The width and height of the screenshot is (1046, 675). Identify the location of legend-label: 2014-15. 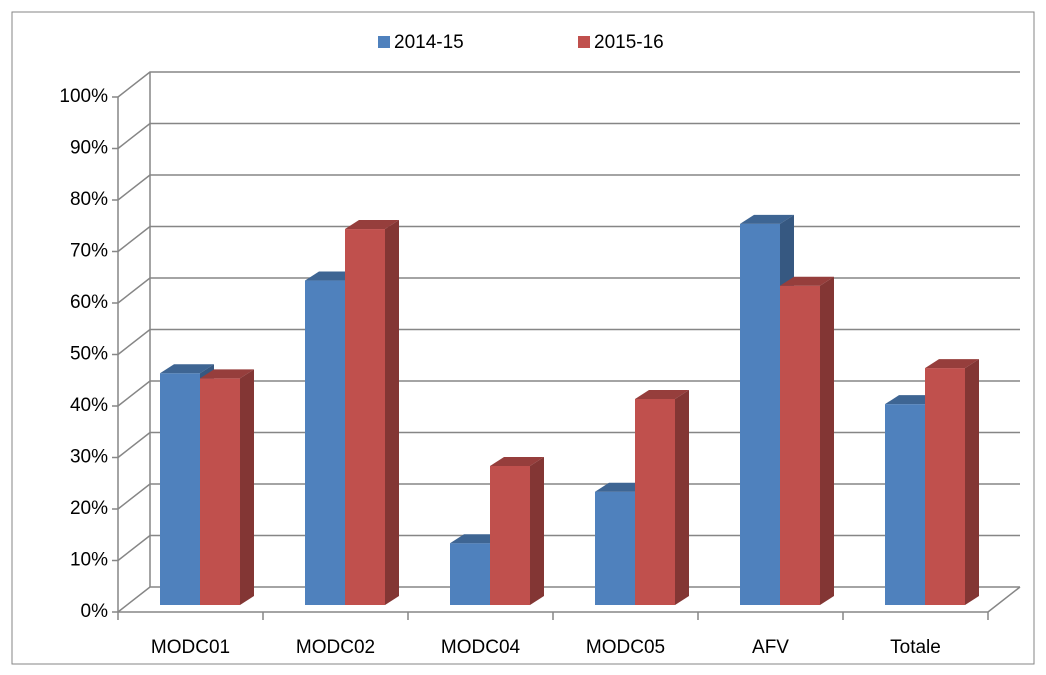
(429, 42).